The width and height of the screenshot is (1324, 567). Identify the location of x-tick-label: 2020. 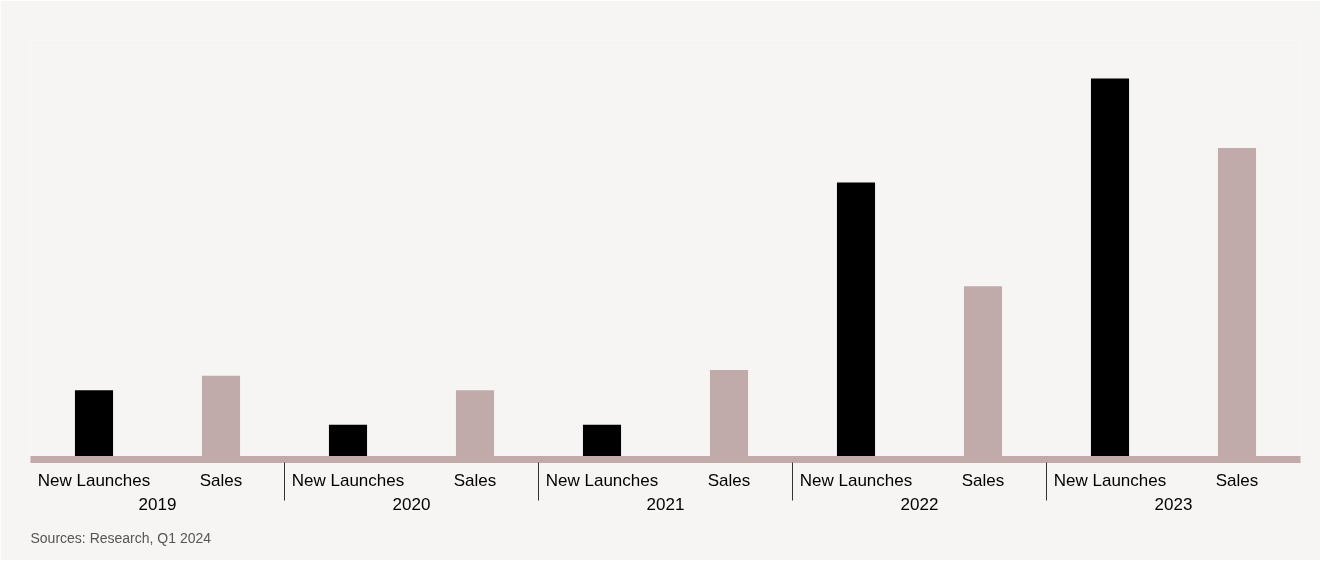
(411, 504).